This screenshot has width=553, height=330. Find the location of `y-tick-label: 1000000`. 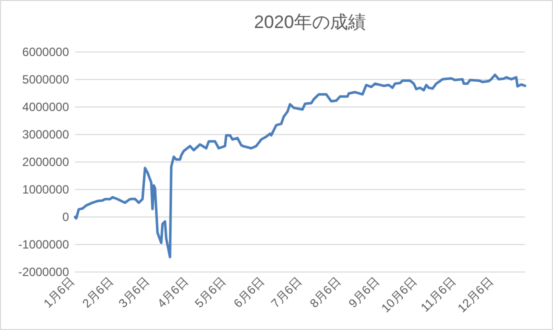

y-tick-label: 1000000 is located at coordinates (46, 189).